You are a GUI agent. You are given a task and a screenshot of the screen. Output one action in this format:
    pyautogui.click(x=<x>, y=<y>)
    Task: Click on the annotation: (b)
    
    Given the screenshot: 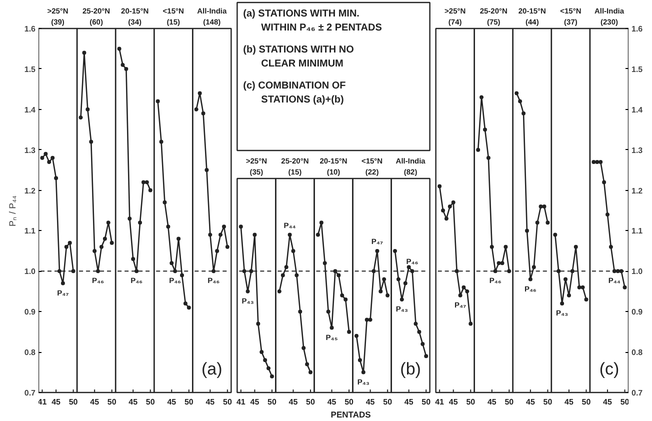 What is the action you would take?
    pyautogui.click(x=410, y=369)
    